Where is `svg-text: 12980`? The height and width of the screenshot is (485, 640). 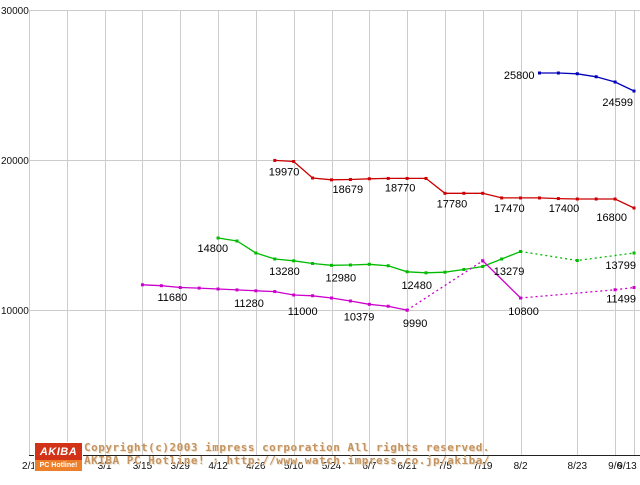 svg-text: 12980 is located at coordinates (341, 278).